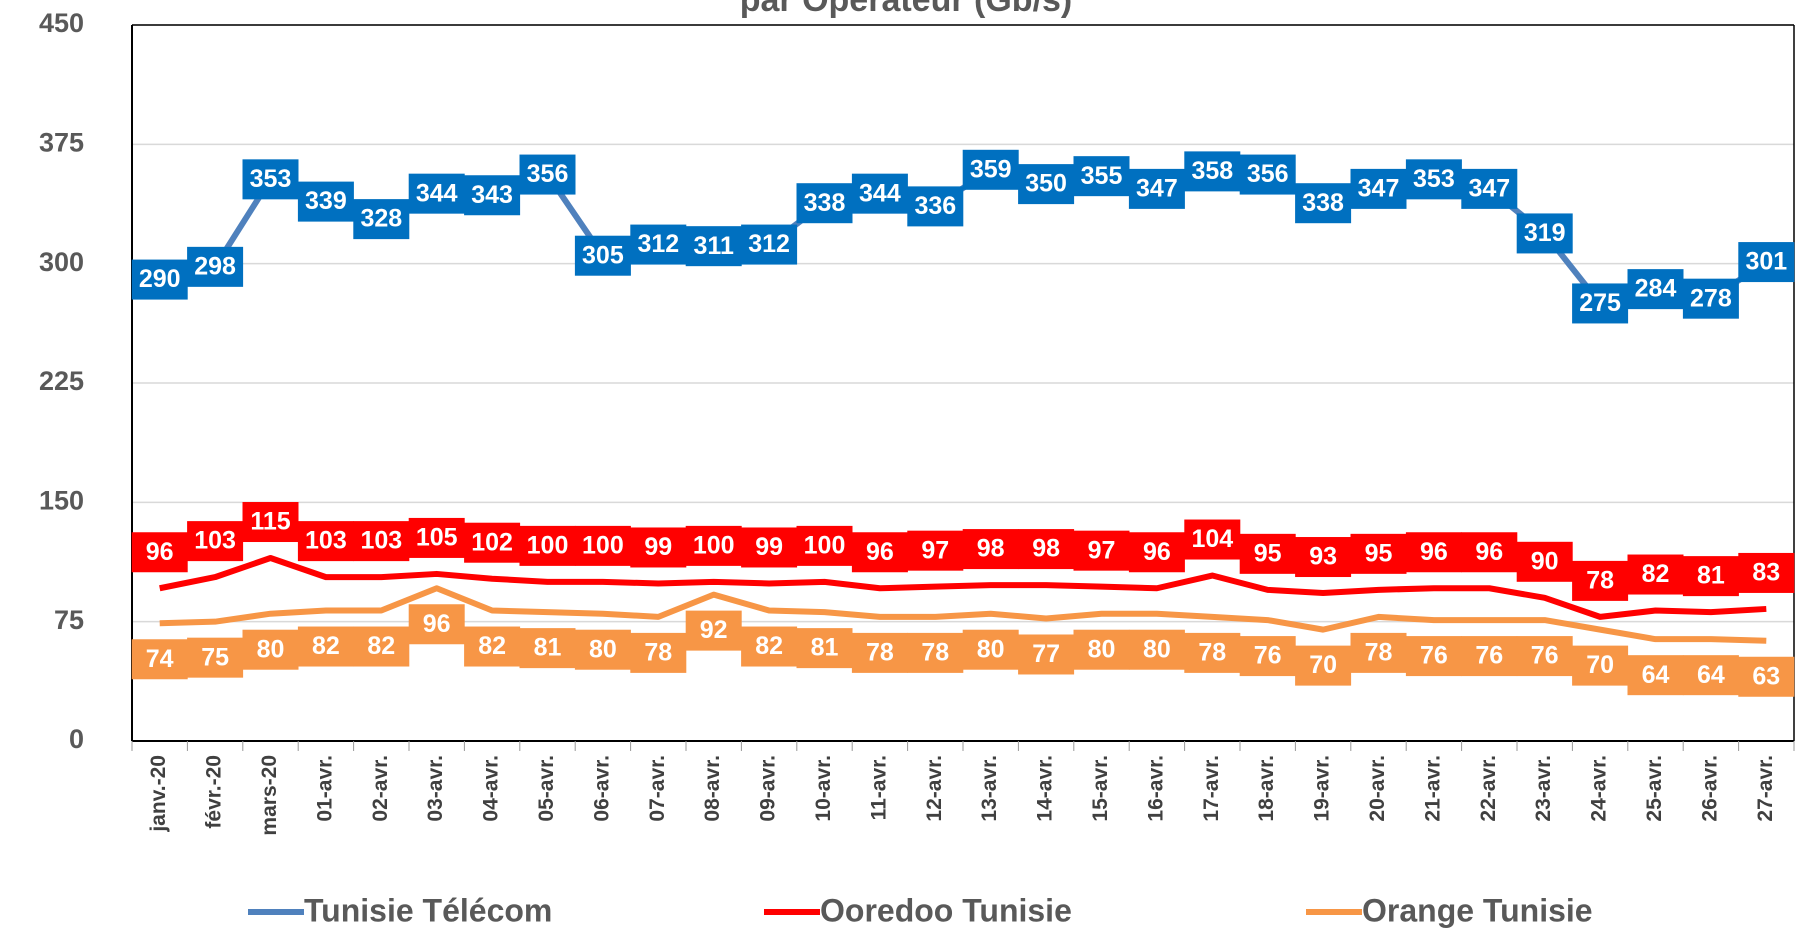 The image size is (1801, 930). I want to click on data-label: 336, so click(935, 206).